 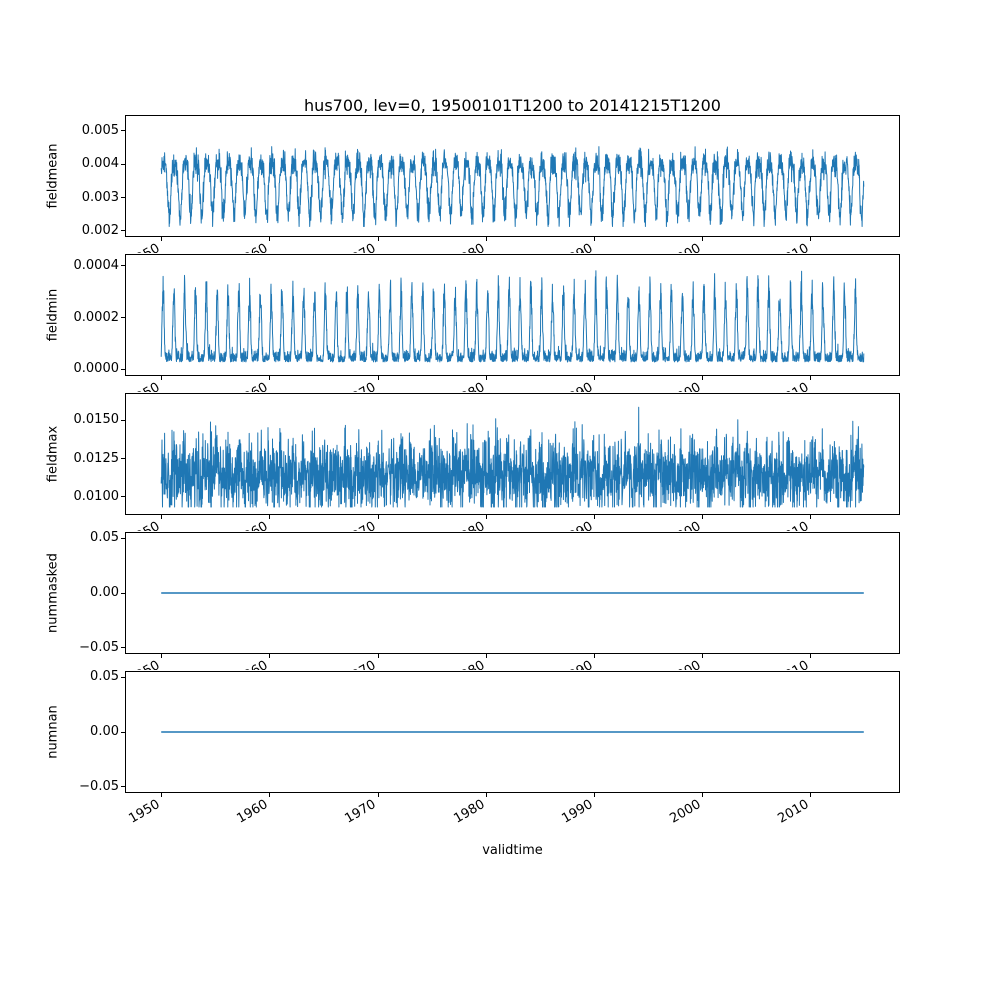 What do you see at coordinates (53, 454) in the screenshot?
I see `y-axis-label-fieldmax: fieldmax` at bounding box center [53, 454].